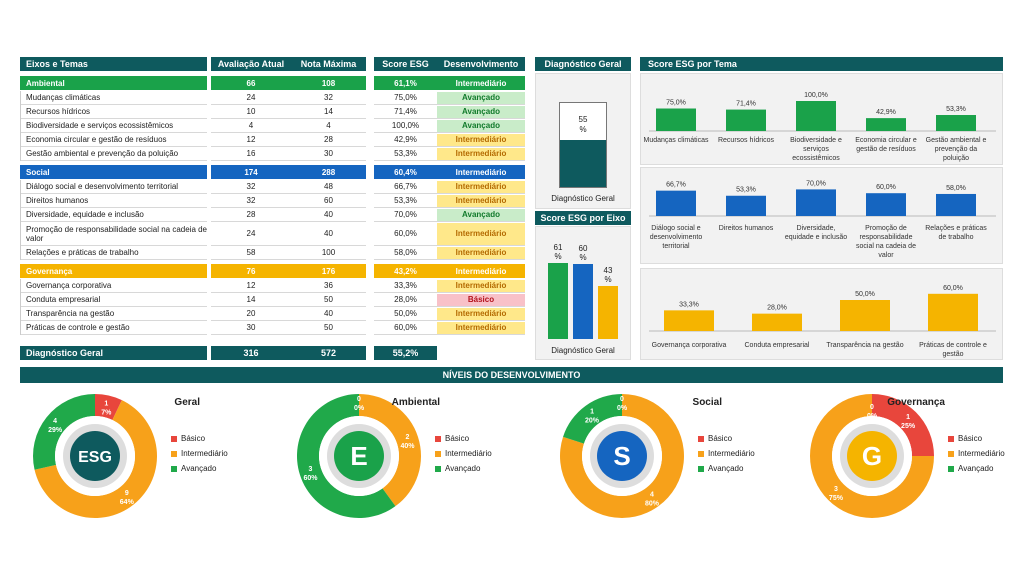 Image resolution: width=1024 pixels, height=576 pixels. What do you see at coordinates (113, 140) in the screenshot?
I see `theme-row-cell: Economia circular e gestão de resíduos` at bounding box center [113, 140].